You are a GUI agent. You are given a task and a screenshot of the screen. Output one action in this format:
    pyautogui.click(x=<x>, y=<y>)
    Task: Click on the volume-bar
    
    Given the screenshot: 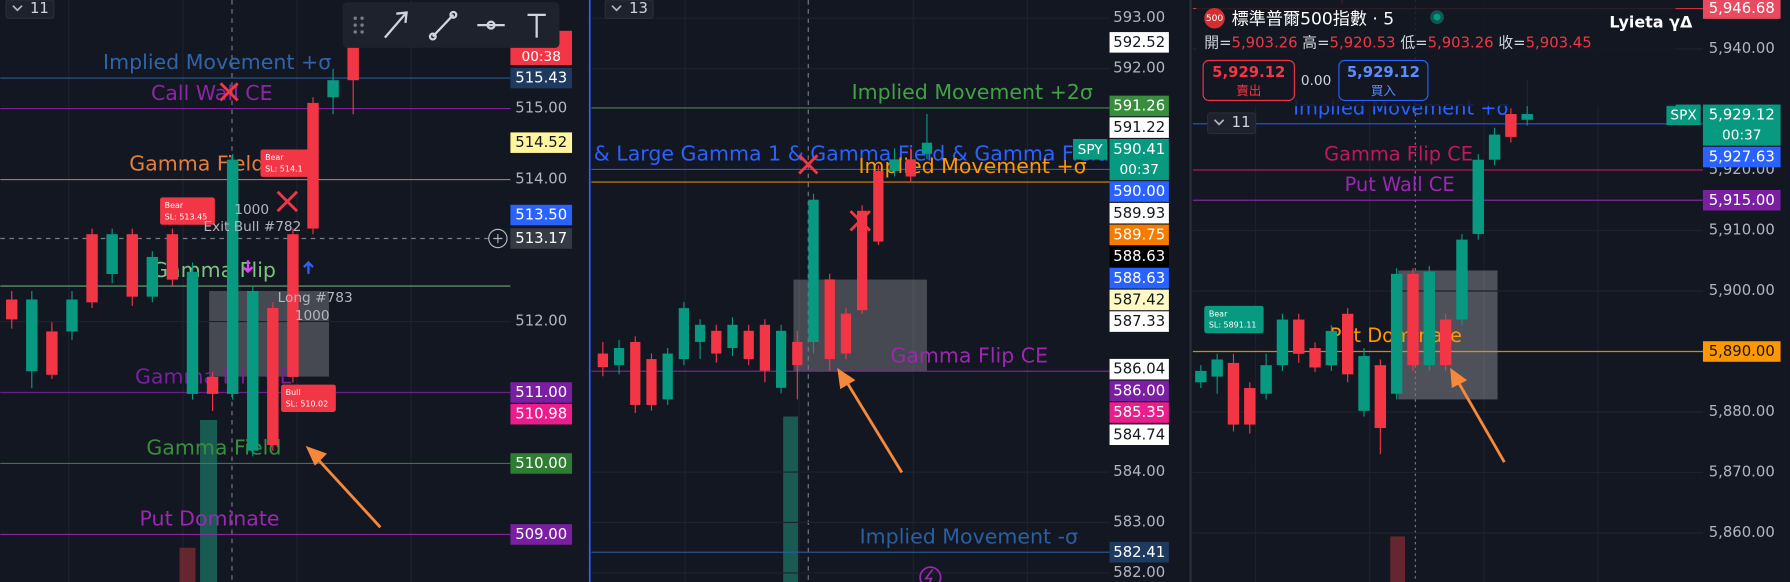 What is the action you would take?
    pyautogui.click(x=1398, y=559)
    